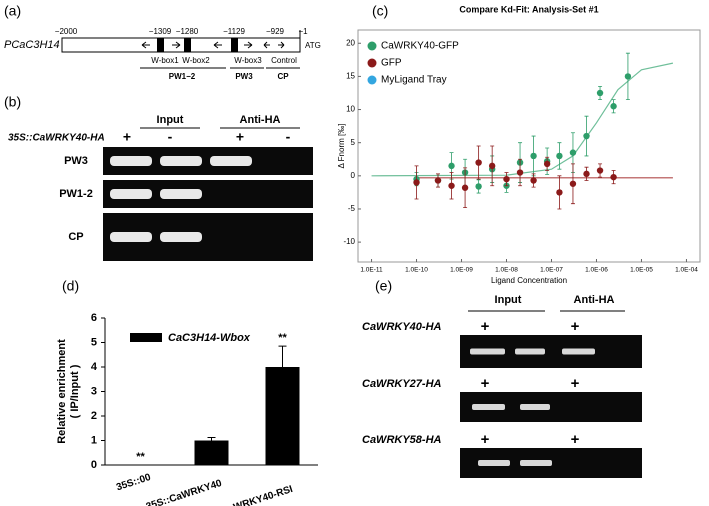 This screenshot has height=506, width=709. Describe the element at coordinates (165, 60) in the screenshot. I see `box-label: W-box1` at that location.